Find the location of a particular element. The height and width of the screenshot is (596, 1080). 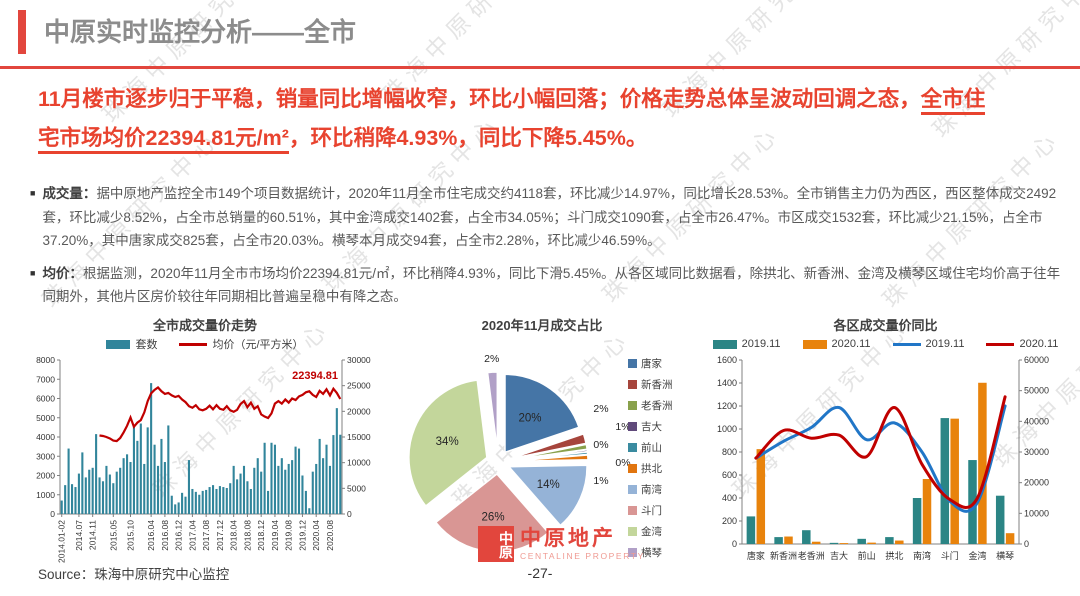

pie-legend-label: 新香洲 is located at coordinates (657, 384).